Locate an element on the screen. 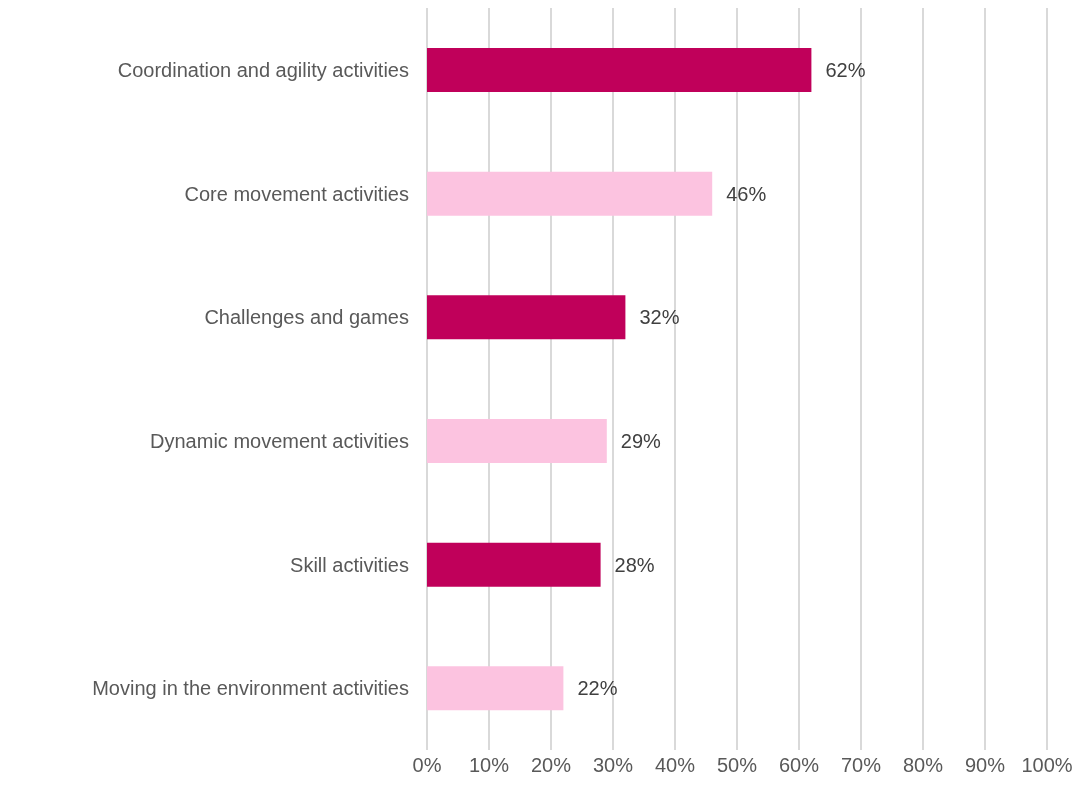 This screenshot has width=1080, height=794. data-label: 32% is located at coordinates (659, 317).